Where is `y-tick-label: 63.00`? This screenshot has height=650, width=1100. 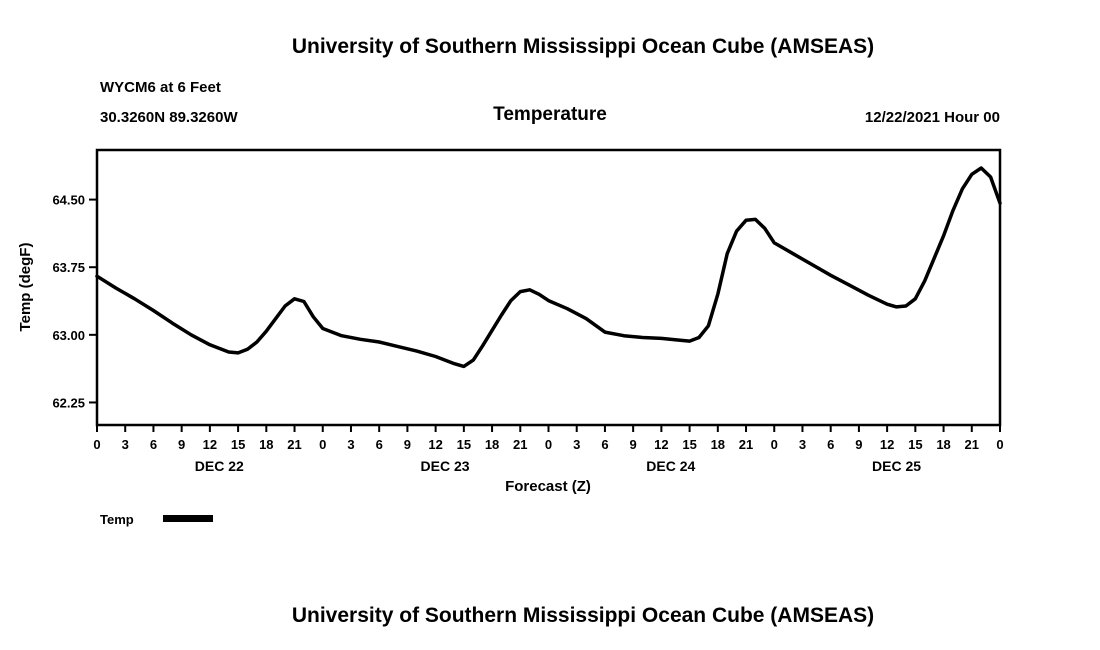
y-tick-label: 63.00 is located at coordinates (68, 335).